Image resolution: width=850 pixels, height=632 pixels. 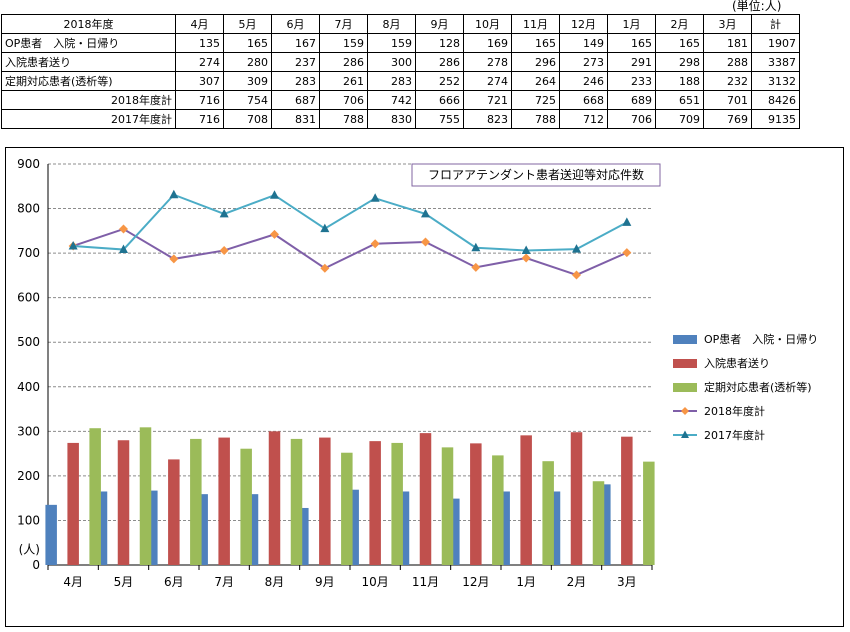 I want to click on legend-label: 定期対応患者(透析等), so click(x=758, y=387).